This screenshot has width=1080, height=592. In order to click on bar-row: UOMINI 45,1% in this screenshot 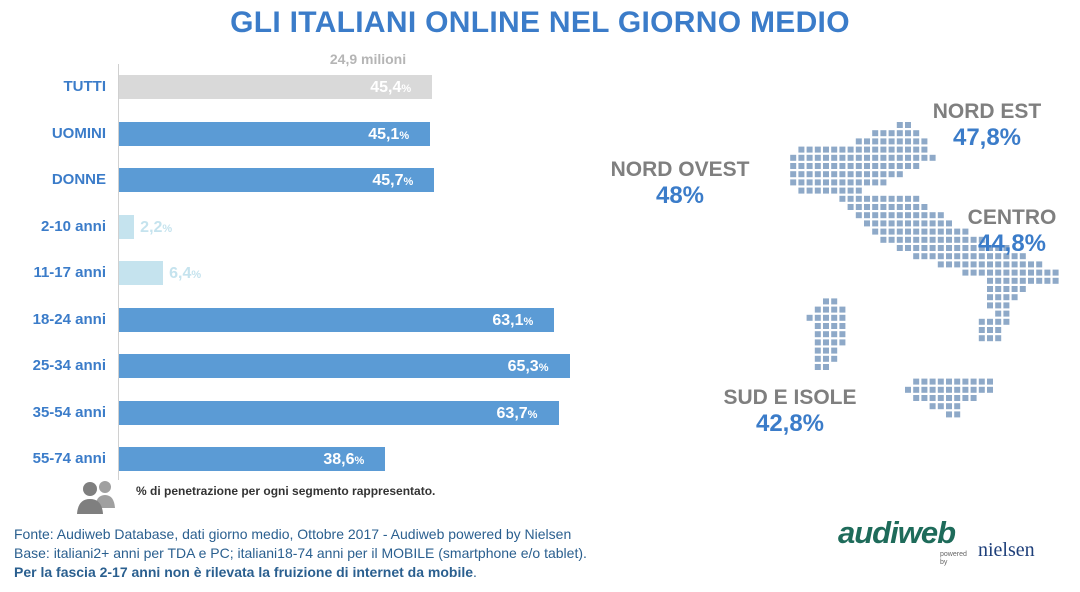, I will do `click(300, 133)`.